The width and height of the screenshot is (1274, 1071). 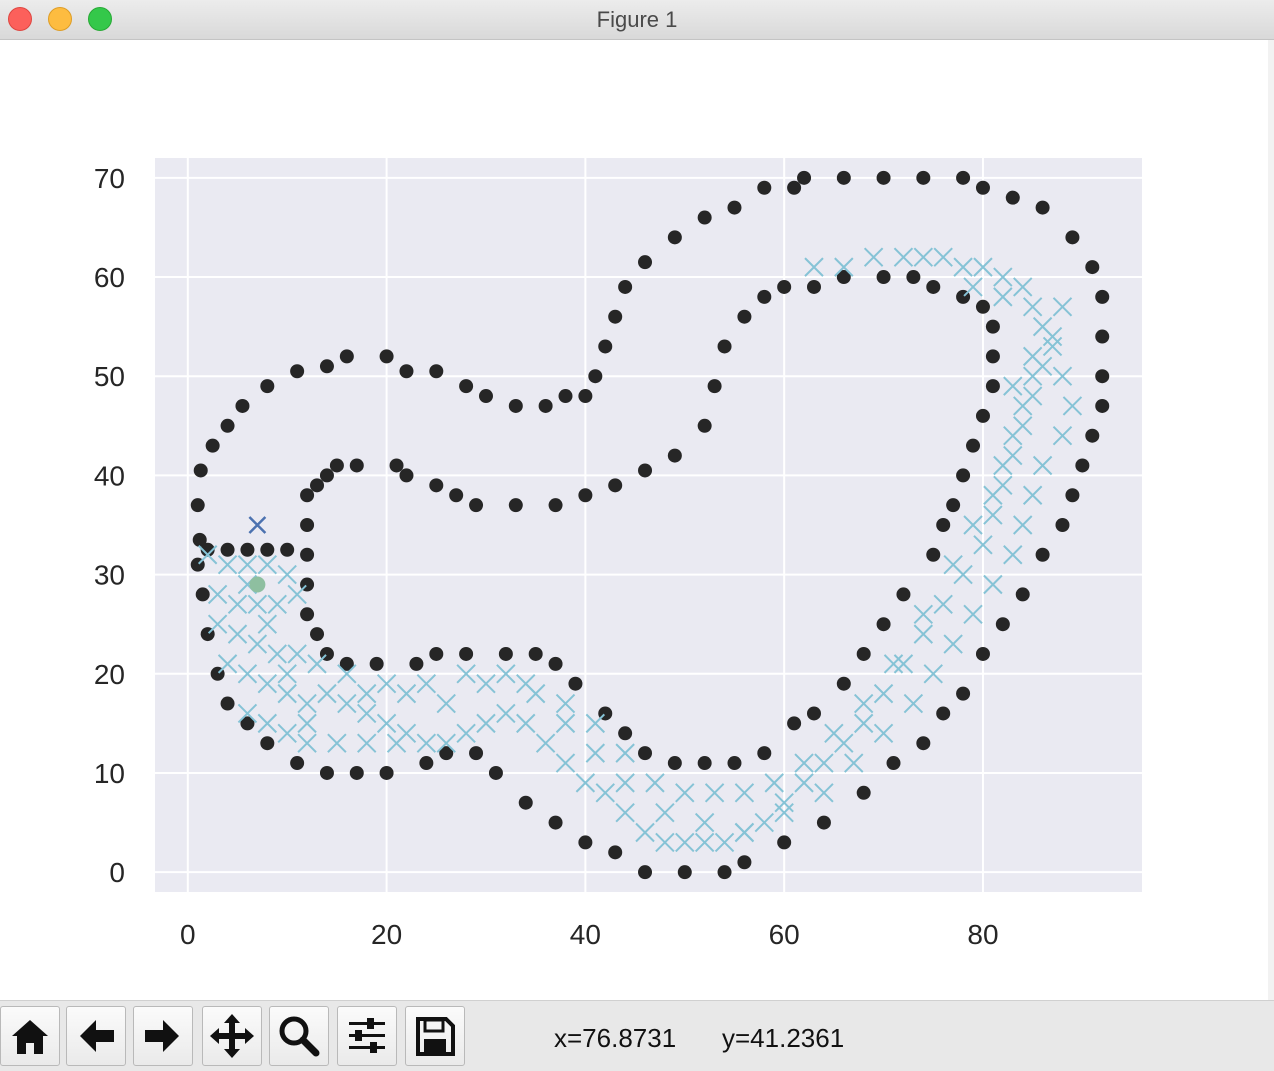 I want to click on home-button, so click(x=30, y=1036).